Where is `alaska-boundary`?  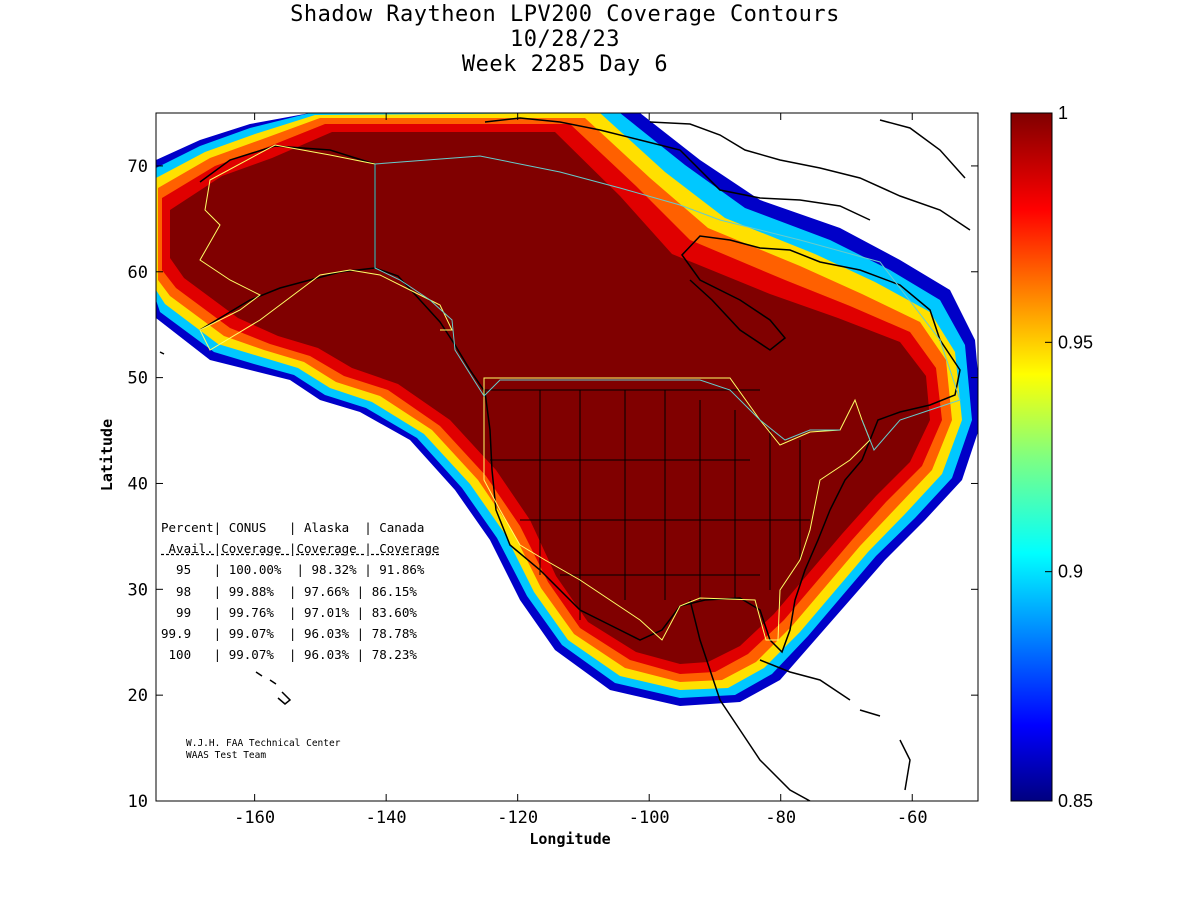 alaska-boundary is located at coordinates (326, 247).